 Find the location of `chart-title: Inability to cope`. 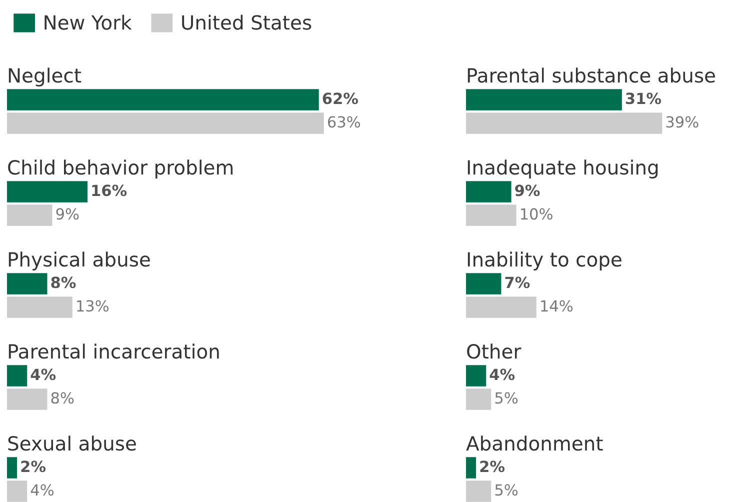

chart-title: Inability to cope is located at coordinates (545, 261).